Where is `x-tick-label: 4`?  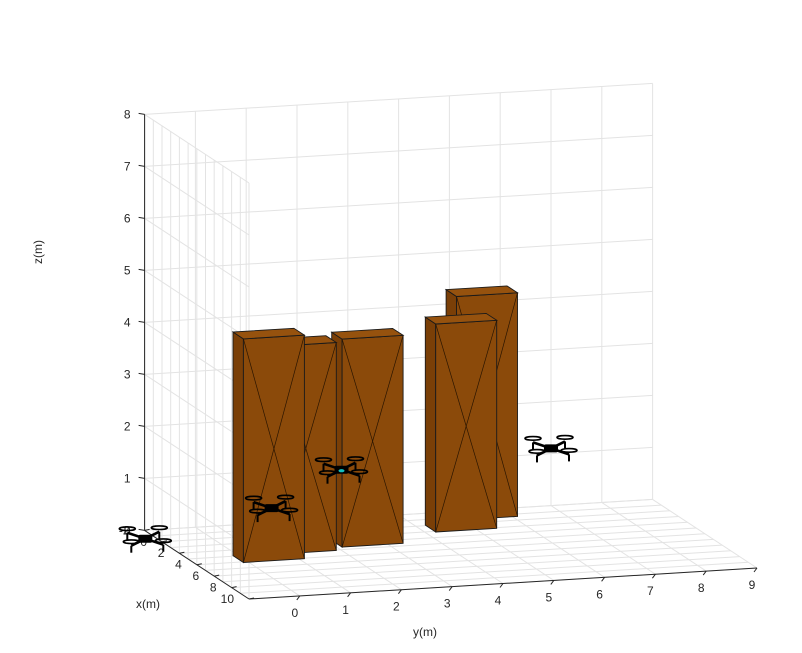
x-tick-label: 4 is located at coordinates (178, 565).